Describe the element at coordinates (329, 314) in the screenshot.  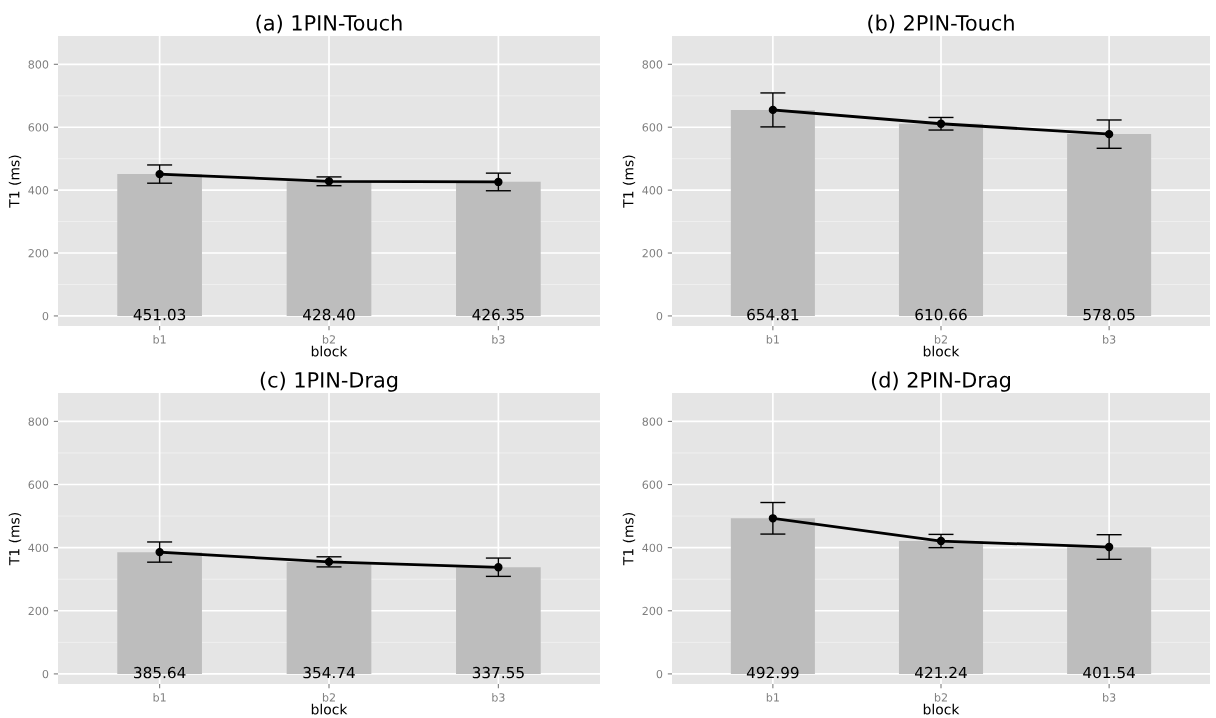
I see `data-label: 428.40` at that location.